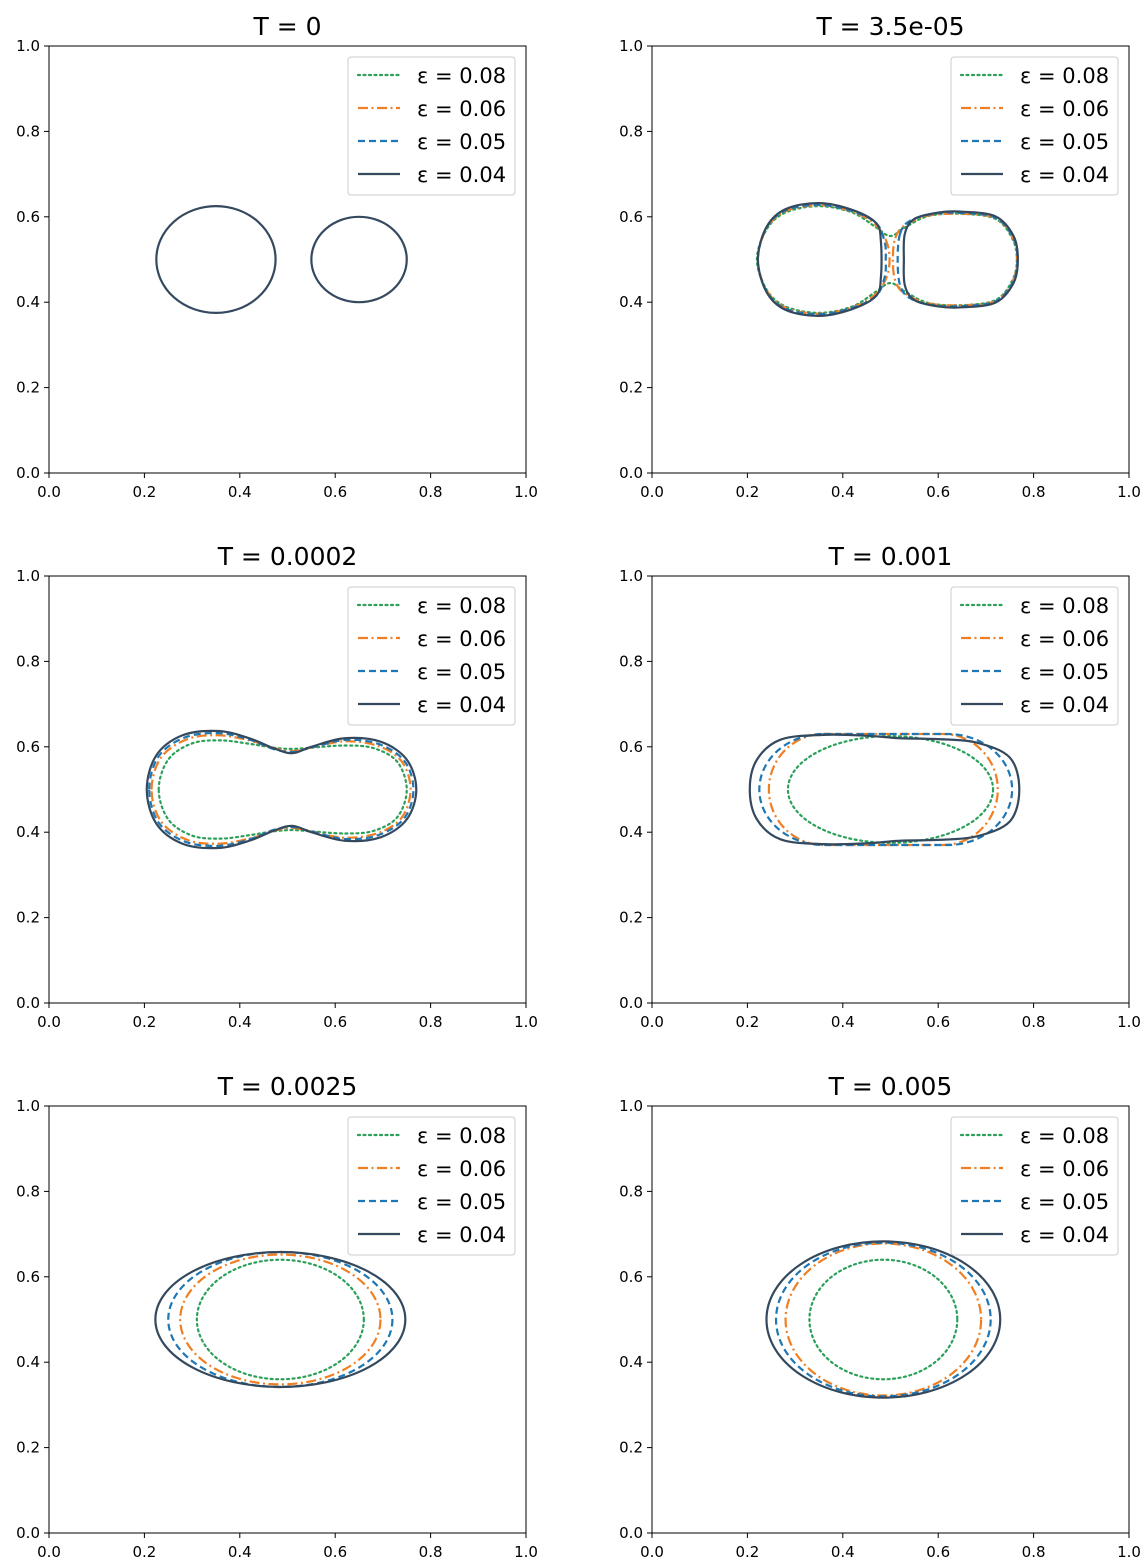  What do you see at coordinates (287, 1086) in the screenshot?
I see `panel-title: T = 0.0025` at bounding box center [287, 1086].